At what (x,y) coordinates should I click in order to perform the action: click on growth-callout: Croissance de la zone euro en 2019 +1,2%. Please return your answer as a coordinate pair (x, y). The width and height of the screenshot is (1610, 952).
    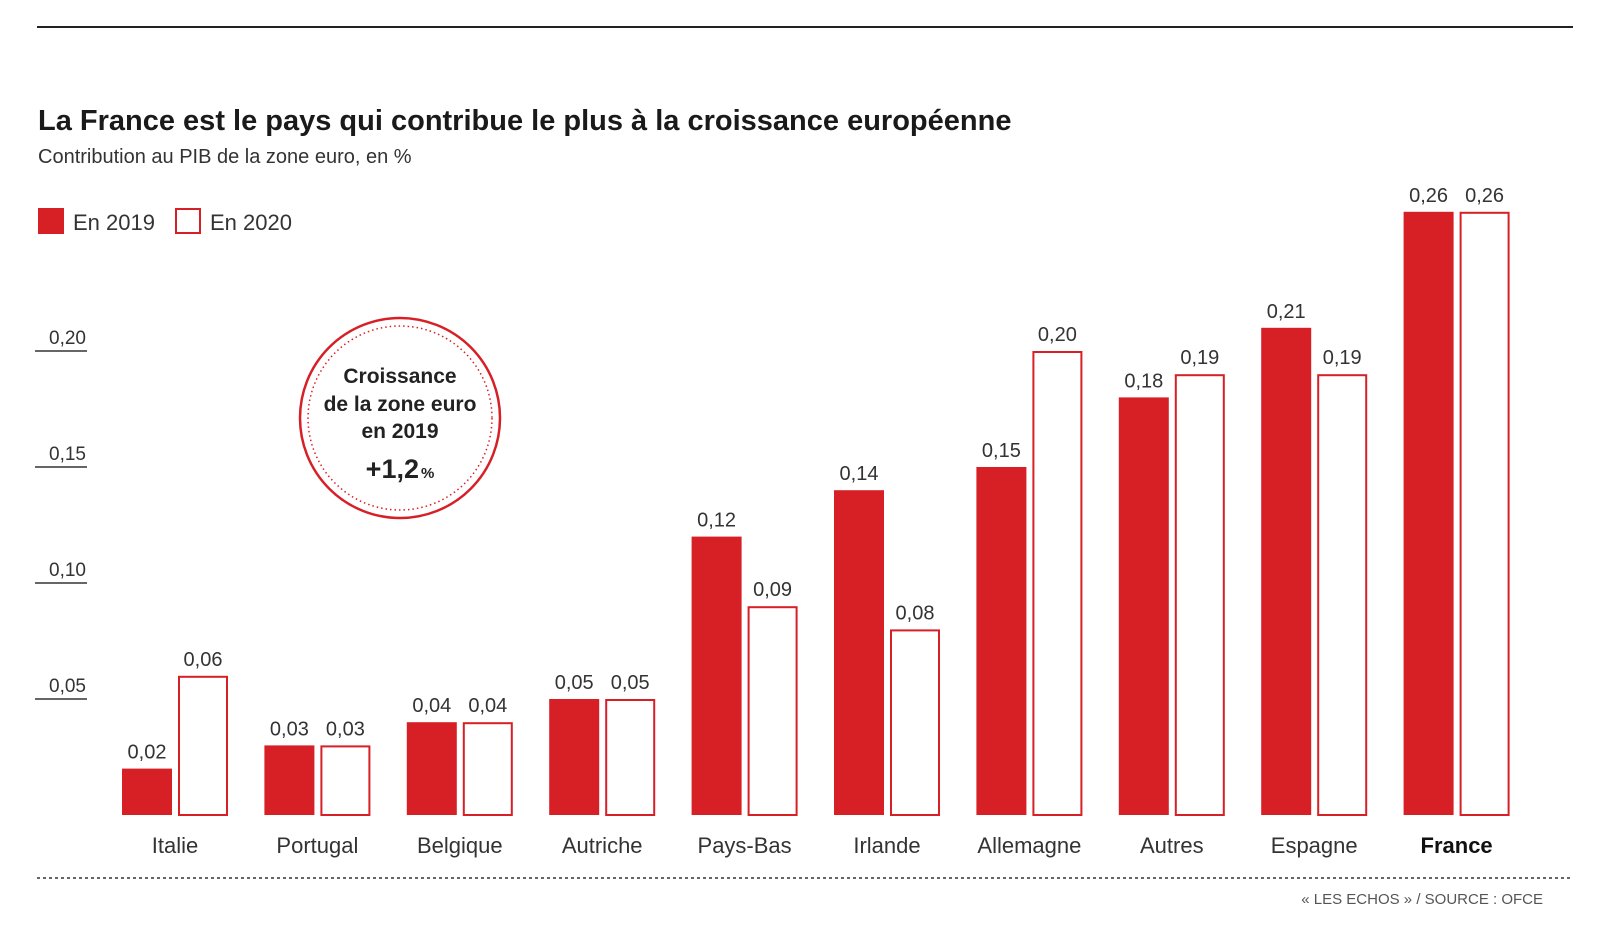
    Looking at the image, I should click on (400, 418).